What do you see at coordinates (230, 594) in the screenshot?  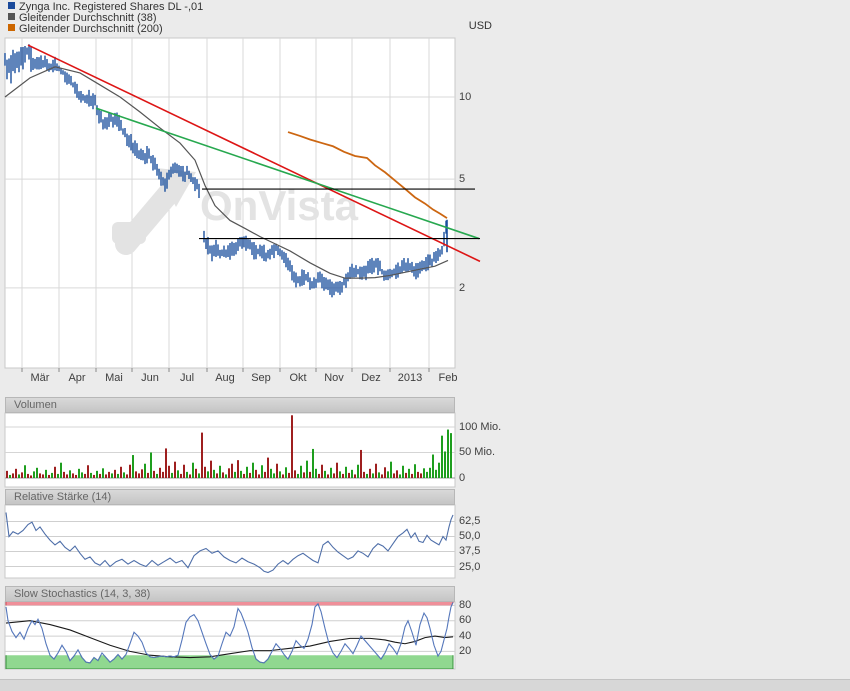 I see `stoch-panel-header: Slow Stochastics (14, 3, 38)` at bounding box center [230, 594].